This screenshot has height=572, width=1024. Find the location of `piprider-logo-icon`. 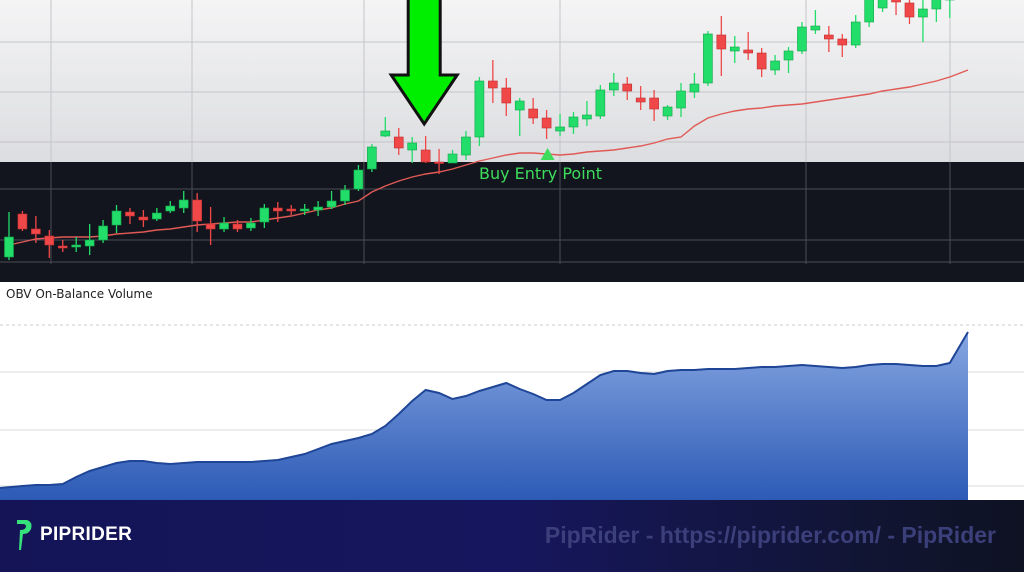

piprider-logo-icon is located at coordinates (24, 535).